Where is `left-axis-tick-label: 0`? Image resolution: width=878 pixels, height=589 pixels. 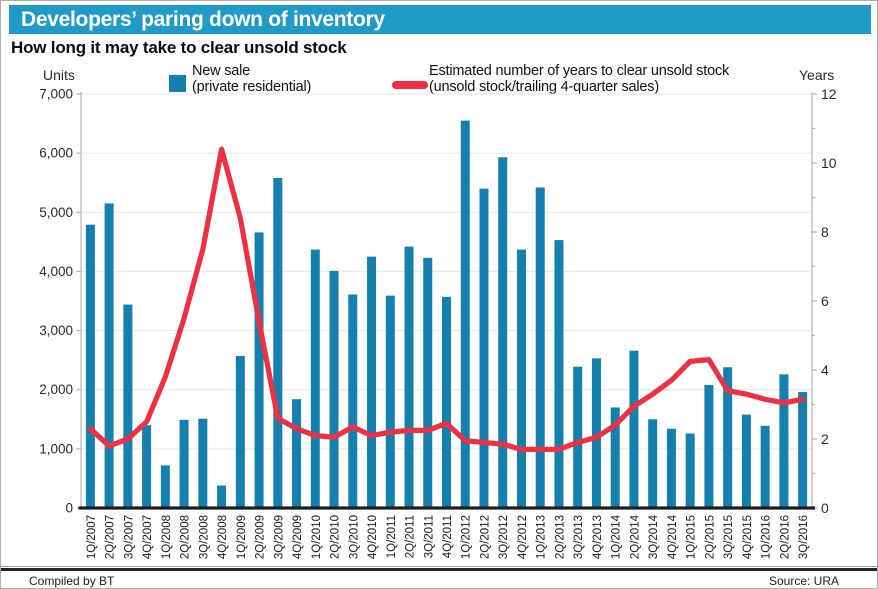
left-axis-tick-label: 0 is located at coordinates (69, 508).